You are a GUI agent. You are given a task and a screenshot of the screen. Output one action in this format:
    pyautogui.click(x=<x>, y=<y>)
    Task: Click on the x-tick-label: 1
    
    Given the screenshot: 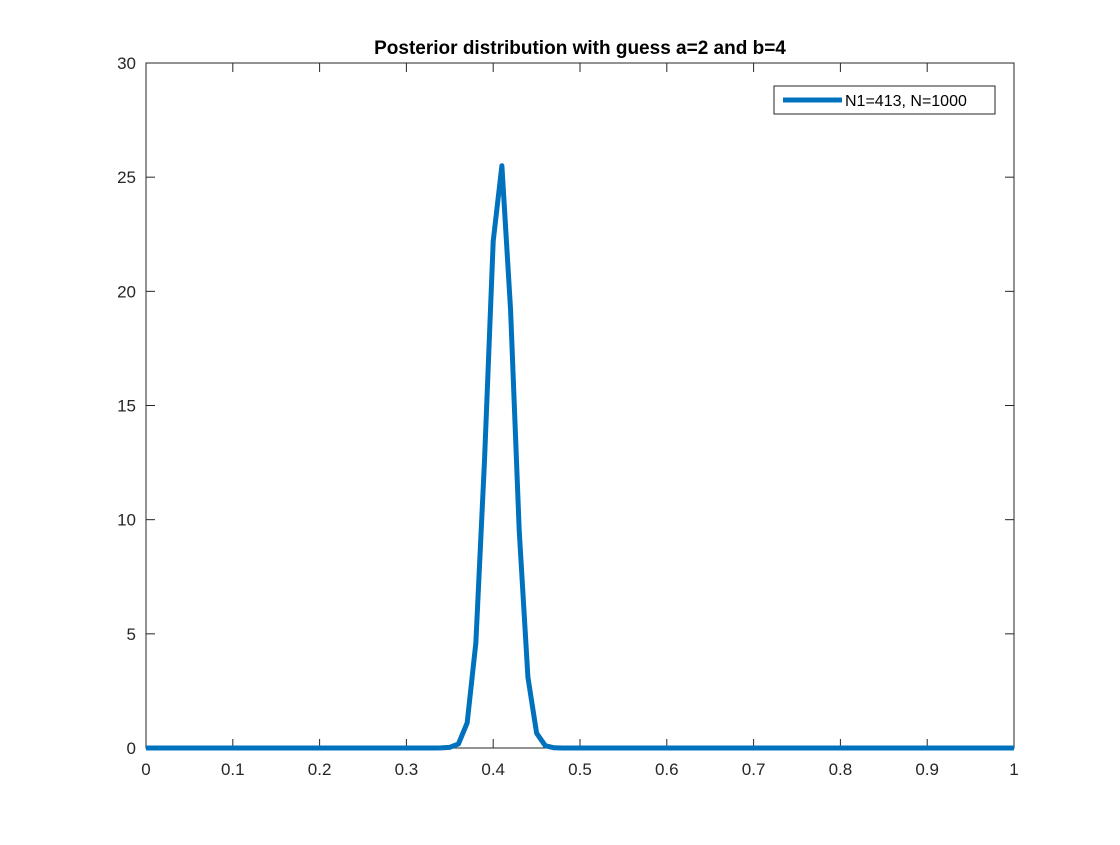 What is the action you would take?
    pyautogui.click(x=1013, y=769)
    